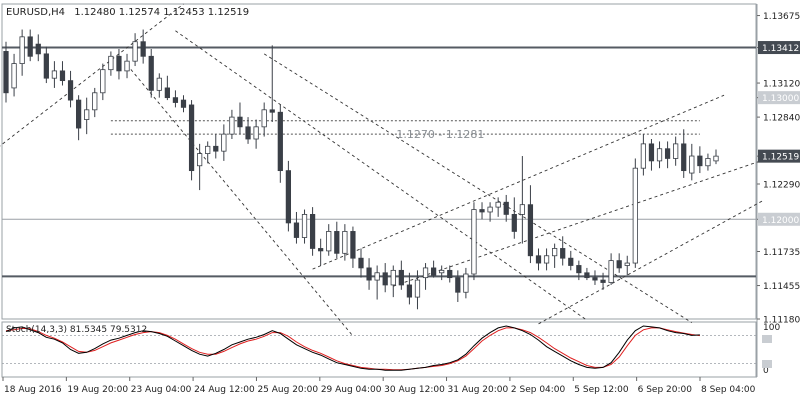  What do you see at coordinates (780, 221) in the screenshot?
I see `price-label-text: 1.12000` at bounding box center [780, 221].